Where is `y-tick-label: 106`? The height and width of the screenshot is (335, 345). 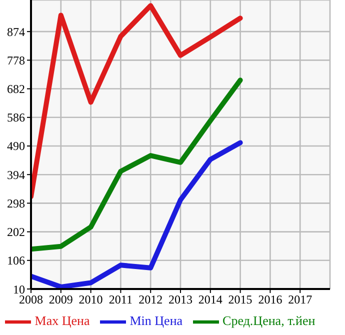
y-tick-label: 106 is located at coordinates (16, 261).